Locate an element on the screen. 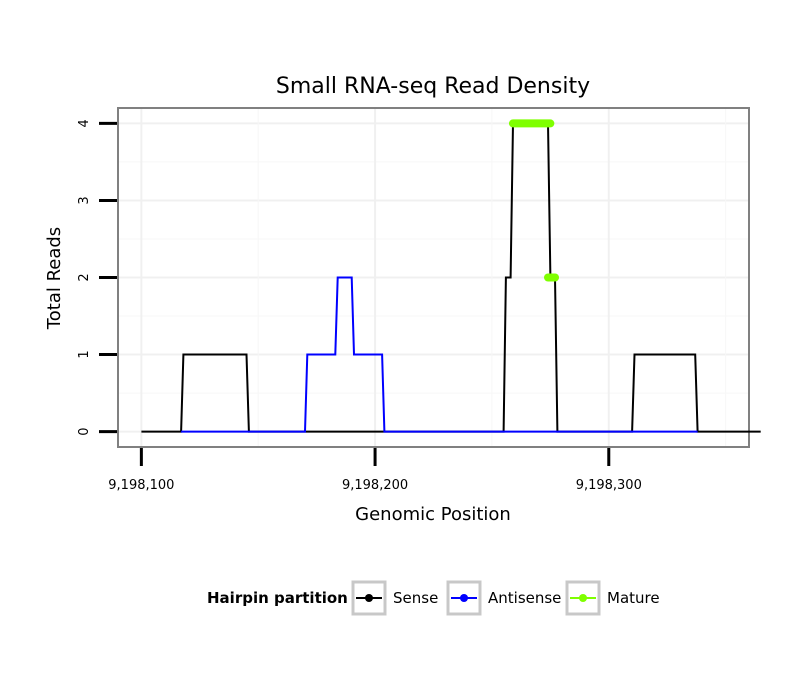 The height and width of the screenshot is (690, 810). y-tick-label-1: 1 is located at coordinates (84, 354).